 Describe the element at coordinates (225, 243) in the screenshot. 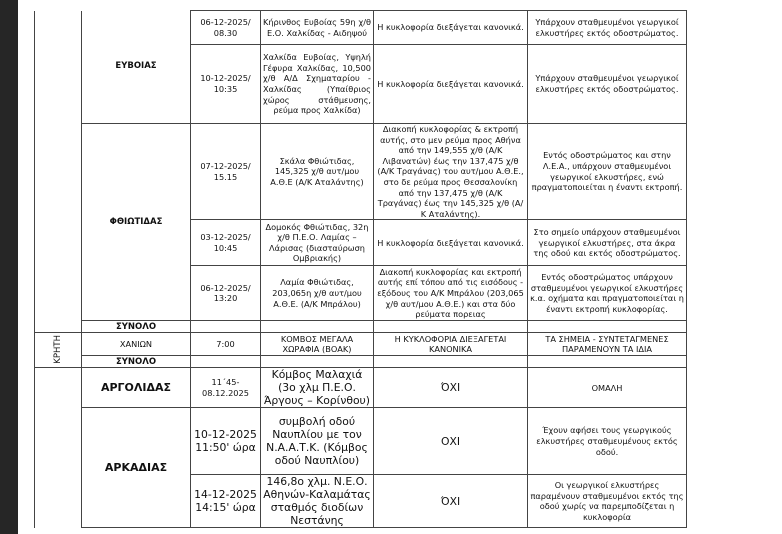

I see `datetime-cell: 03-12-2025/ 10:45` at that location.